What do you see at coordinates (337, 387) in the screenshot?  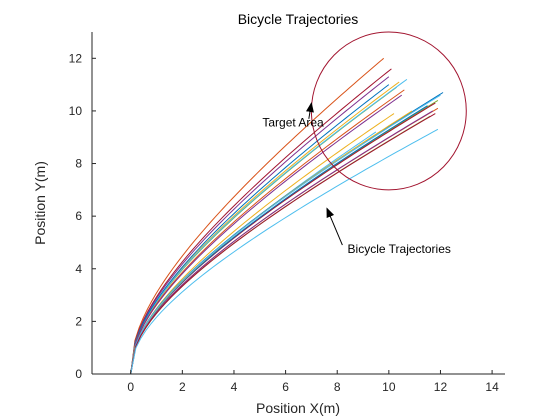 I see `x-tick-label: 8` at bounding box center [337, 387].